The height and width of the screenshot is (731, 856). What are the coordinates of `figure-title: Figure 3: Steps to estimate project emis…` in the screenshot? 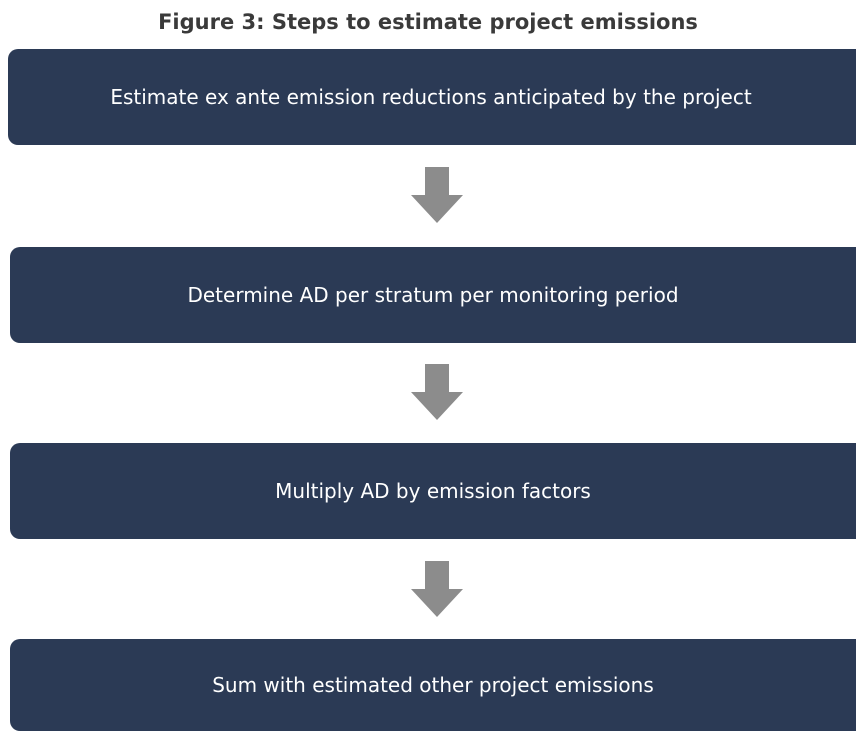 It's located at (428, 22).